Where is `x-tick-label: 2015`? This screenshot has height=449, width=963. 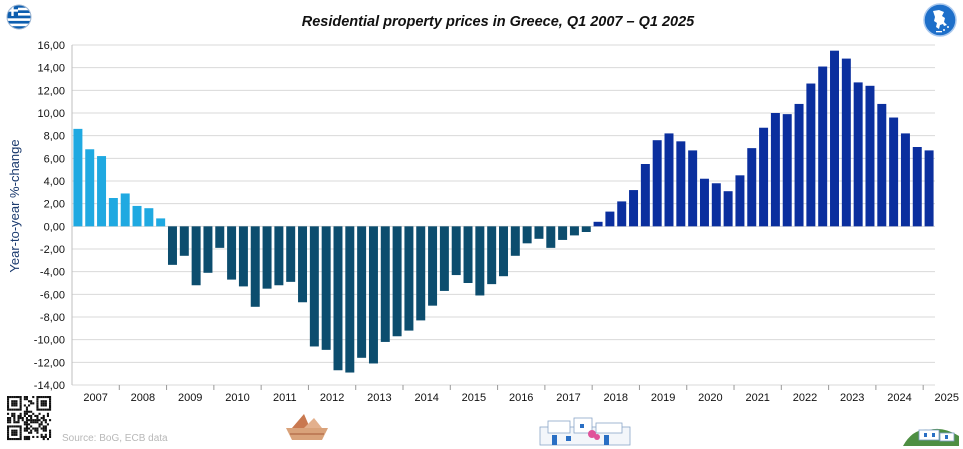
x-tick-label: 2015 is located at coordinates (474, 398).